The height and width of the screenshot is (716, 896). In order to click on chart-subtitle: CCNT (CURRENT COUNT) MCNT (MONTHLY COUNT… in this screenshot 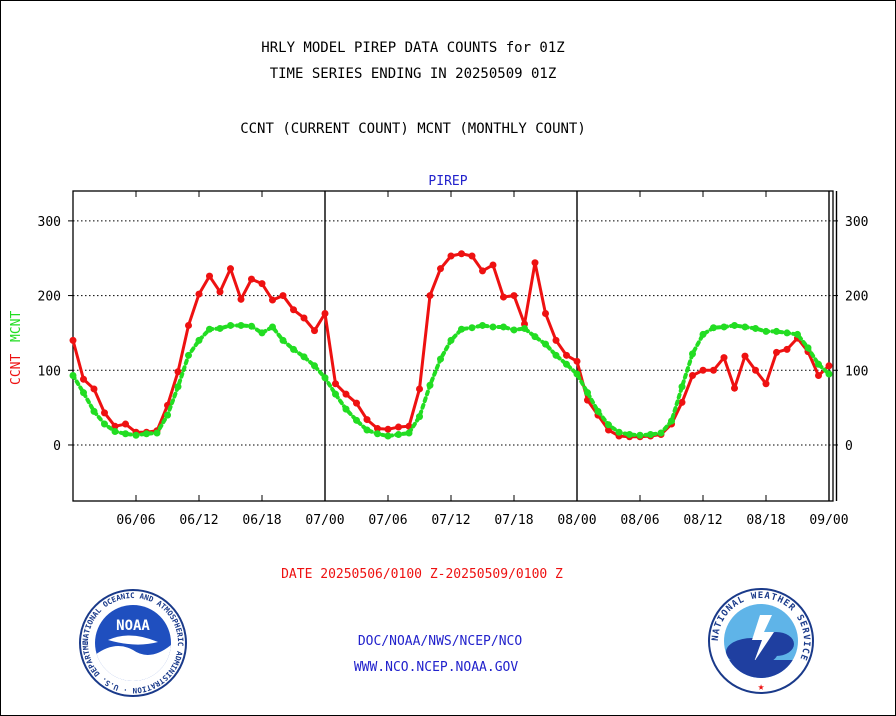, I will do `click(413, 129)`.